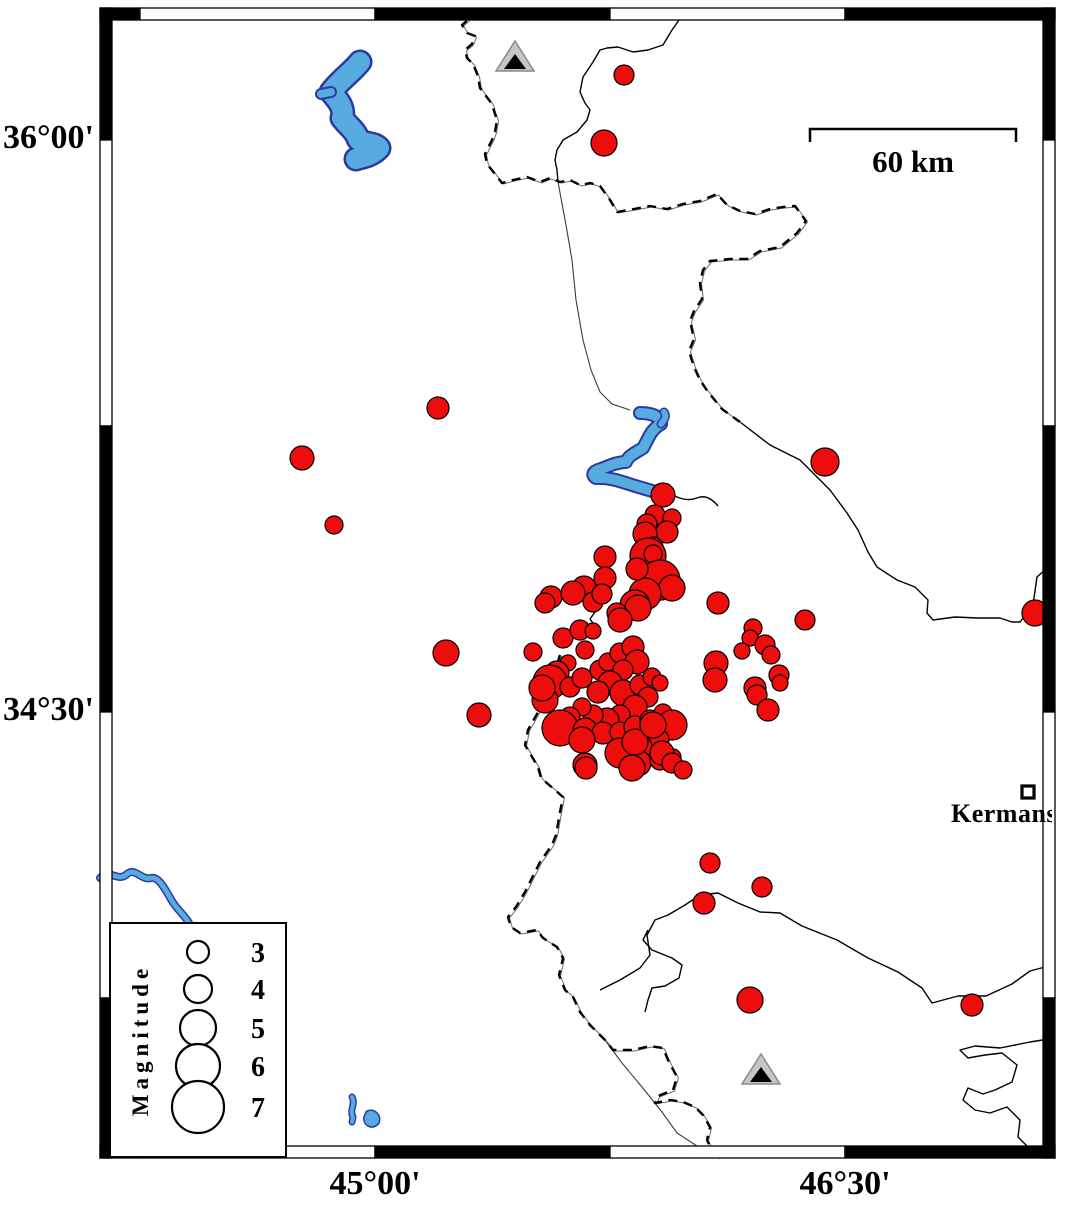 The image size is (1066, 1206). What do you see at coordinates (620, 96) in the screenshot?
I see `line-ne` at bounding box center [620, 96].